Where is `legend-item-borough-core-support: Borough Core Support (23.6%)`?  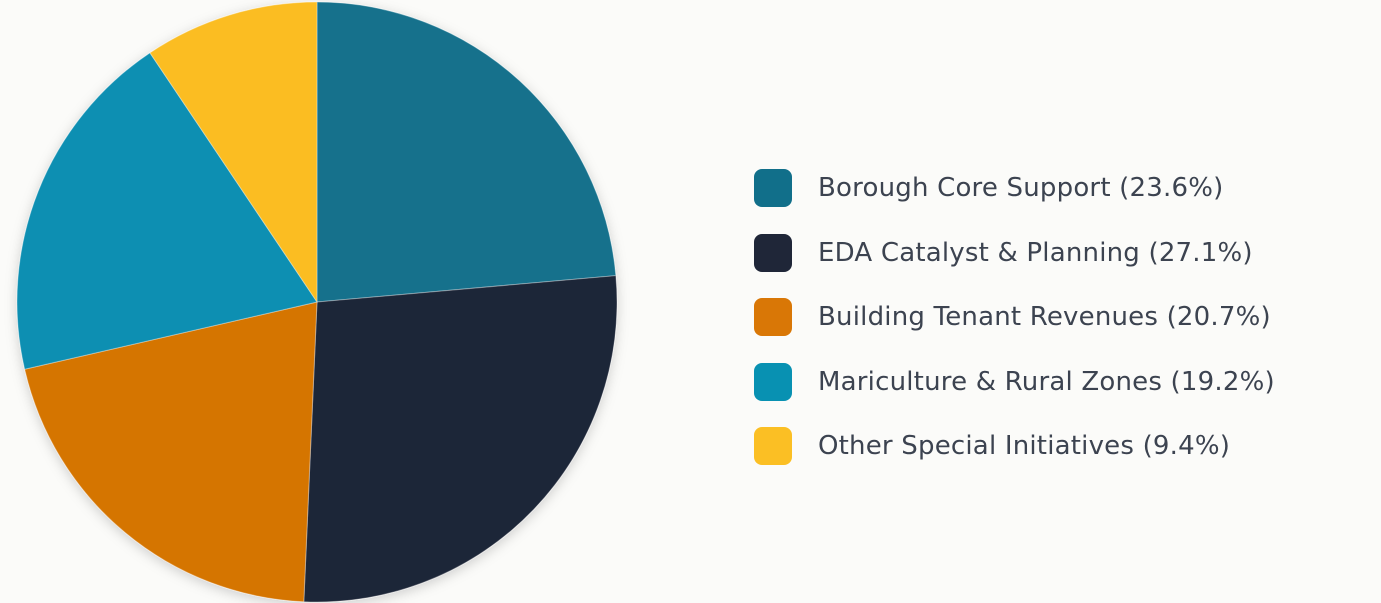
legend-item-borough-core-support: Borough Core Support (23.6%) is located at coordinates (1014, 188).